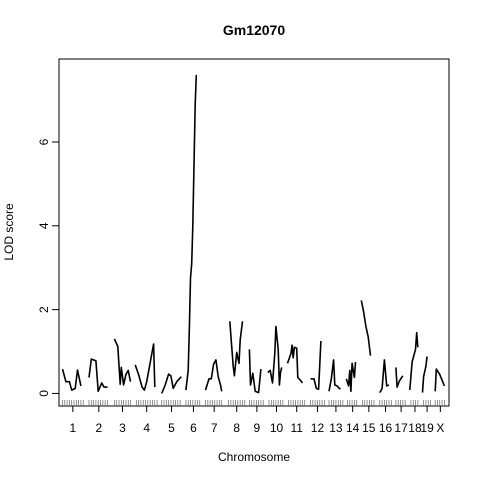 The width and height of the screenshot is (480, 480). Describe the element at coordinates (386, 428) in the screenshot. I see `x-tick-label: 16` at that location.